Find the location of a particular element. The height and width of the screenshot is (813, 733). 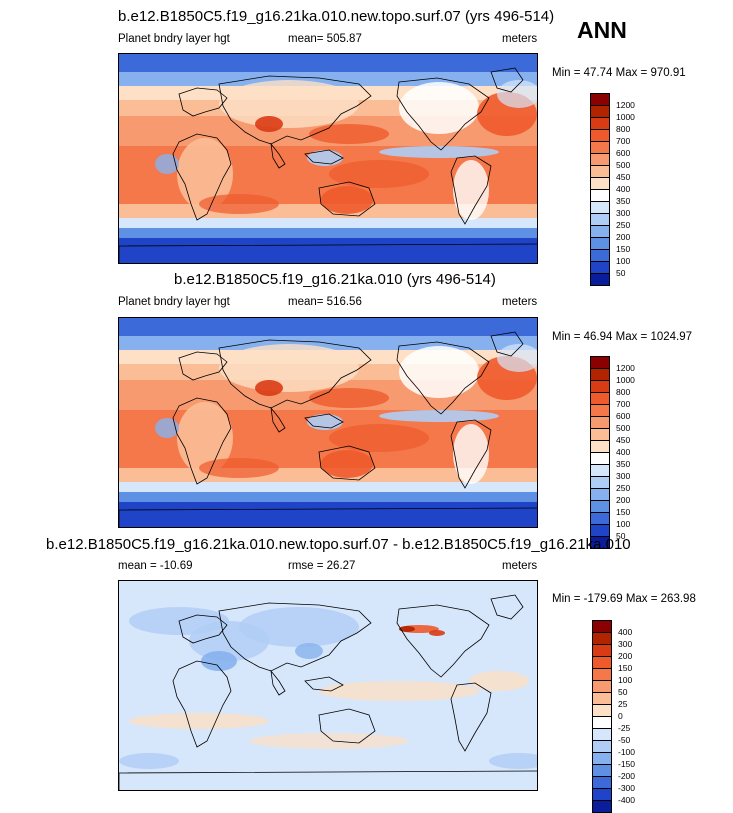

colorbar-label: 1000 is located at coordinates (625, 117).